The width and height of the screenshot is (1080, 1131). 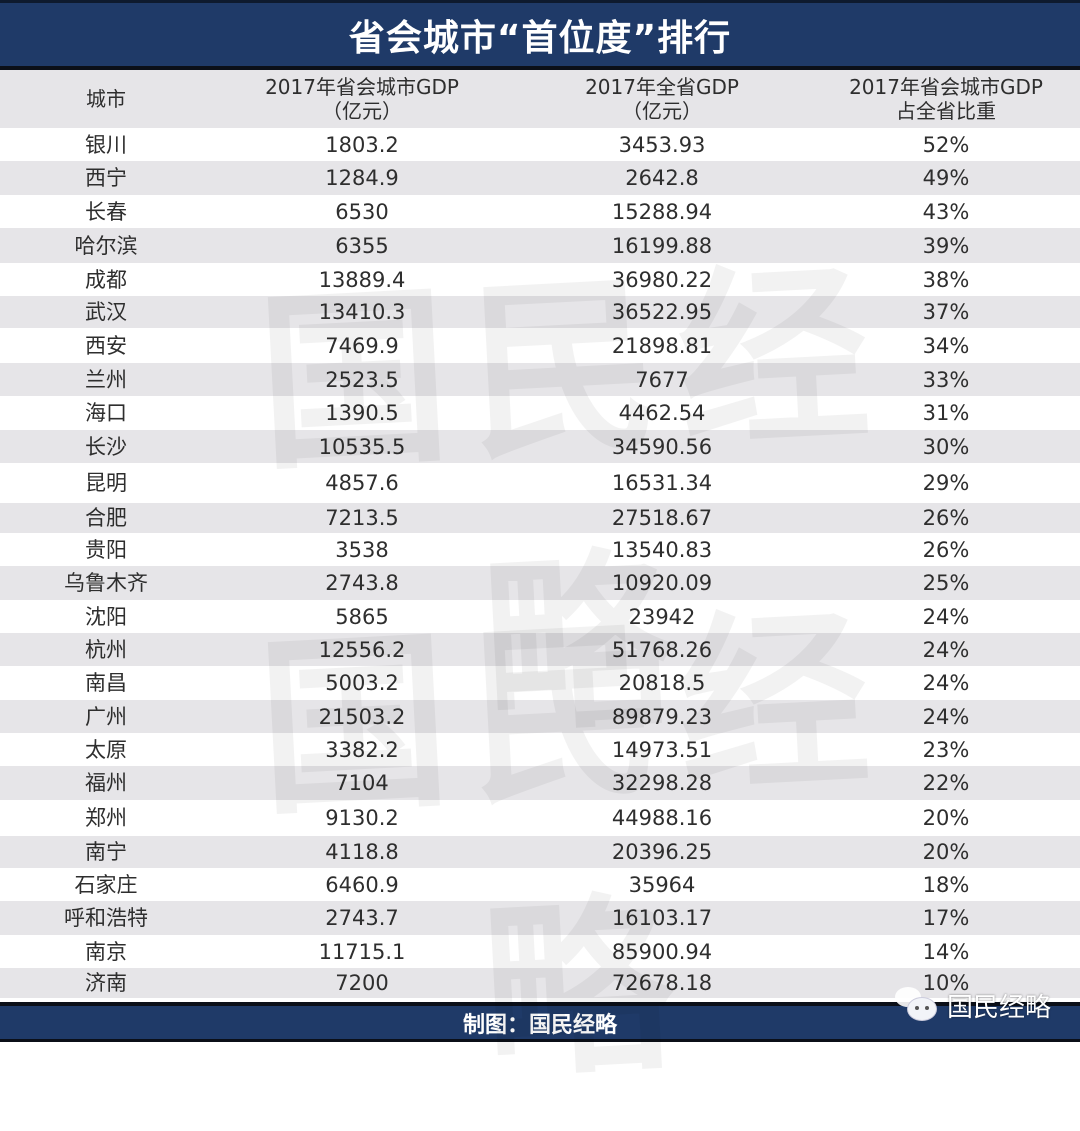 I want to click on table-row: 成都 13889.4 36980.22 38%, so click(x=540, y=279).